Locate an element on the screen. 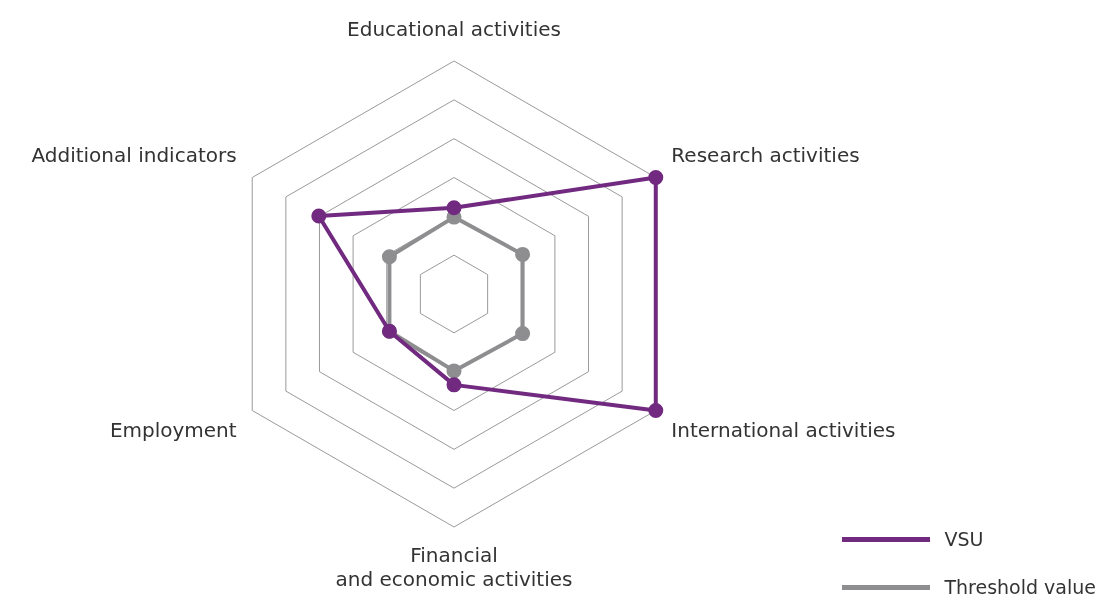 The height and width of the screenshot is (611, 1104). spoke-label: Educational activities is located at coordinates (454, 29).